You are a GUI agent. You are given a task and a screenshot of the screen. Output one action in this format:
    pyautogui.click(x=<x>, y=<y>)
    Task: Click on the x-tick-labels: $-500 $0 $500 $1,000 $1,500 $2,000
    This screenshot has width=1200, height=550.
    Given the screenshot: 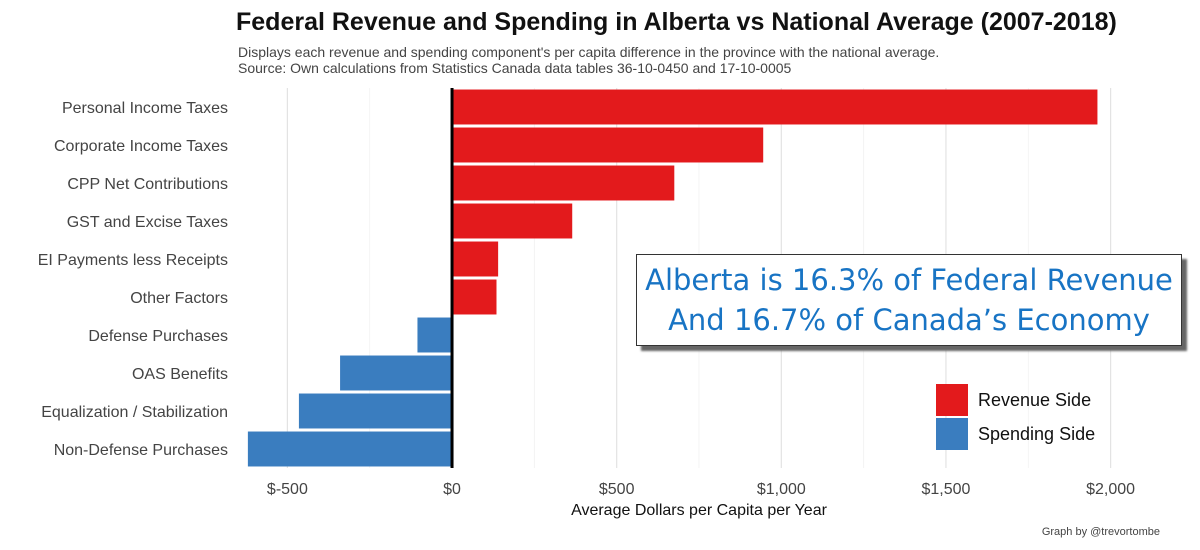 What is the action you would take?
    pyautogui.click(x=701, y=489)
    